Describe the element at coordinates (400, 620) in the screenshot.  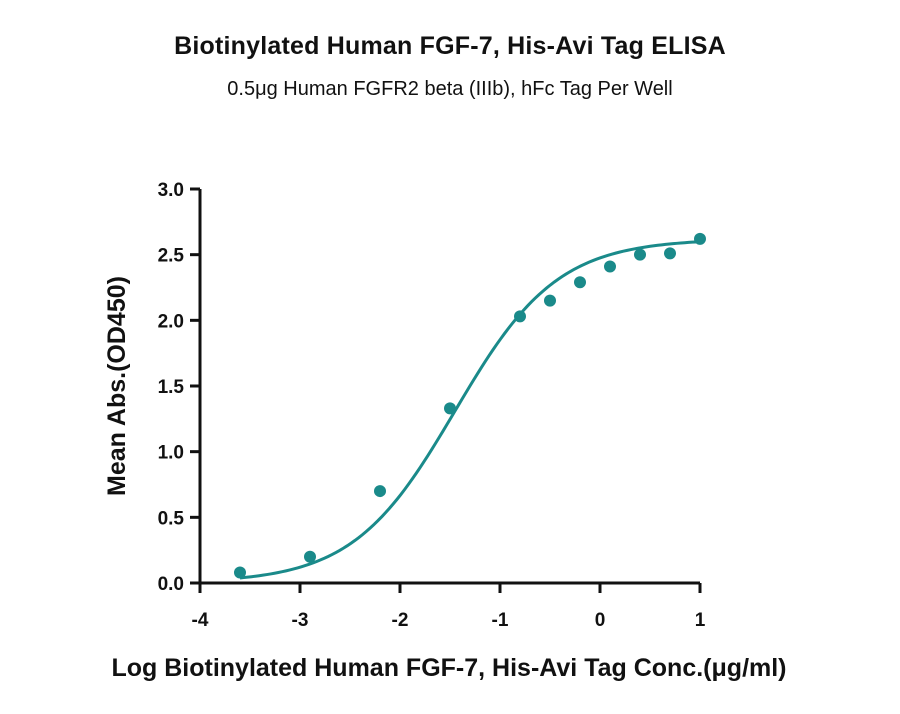
I see `x-tick-label: -2` at that location.